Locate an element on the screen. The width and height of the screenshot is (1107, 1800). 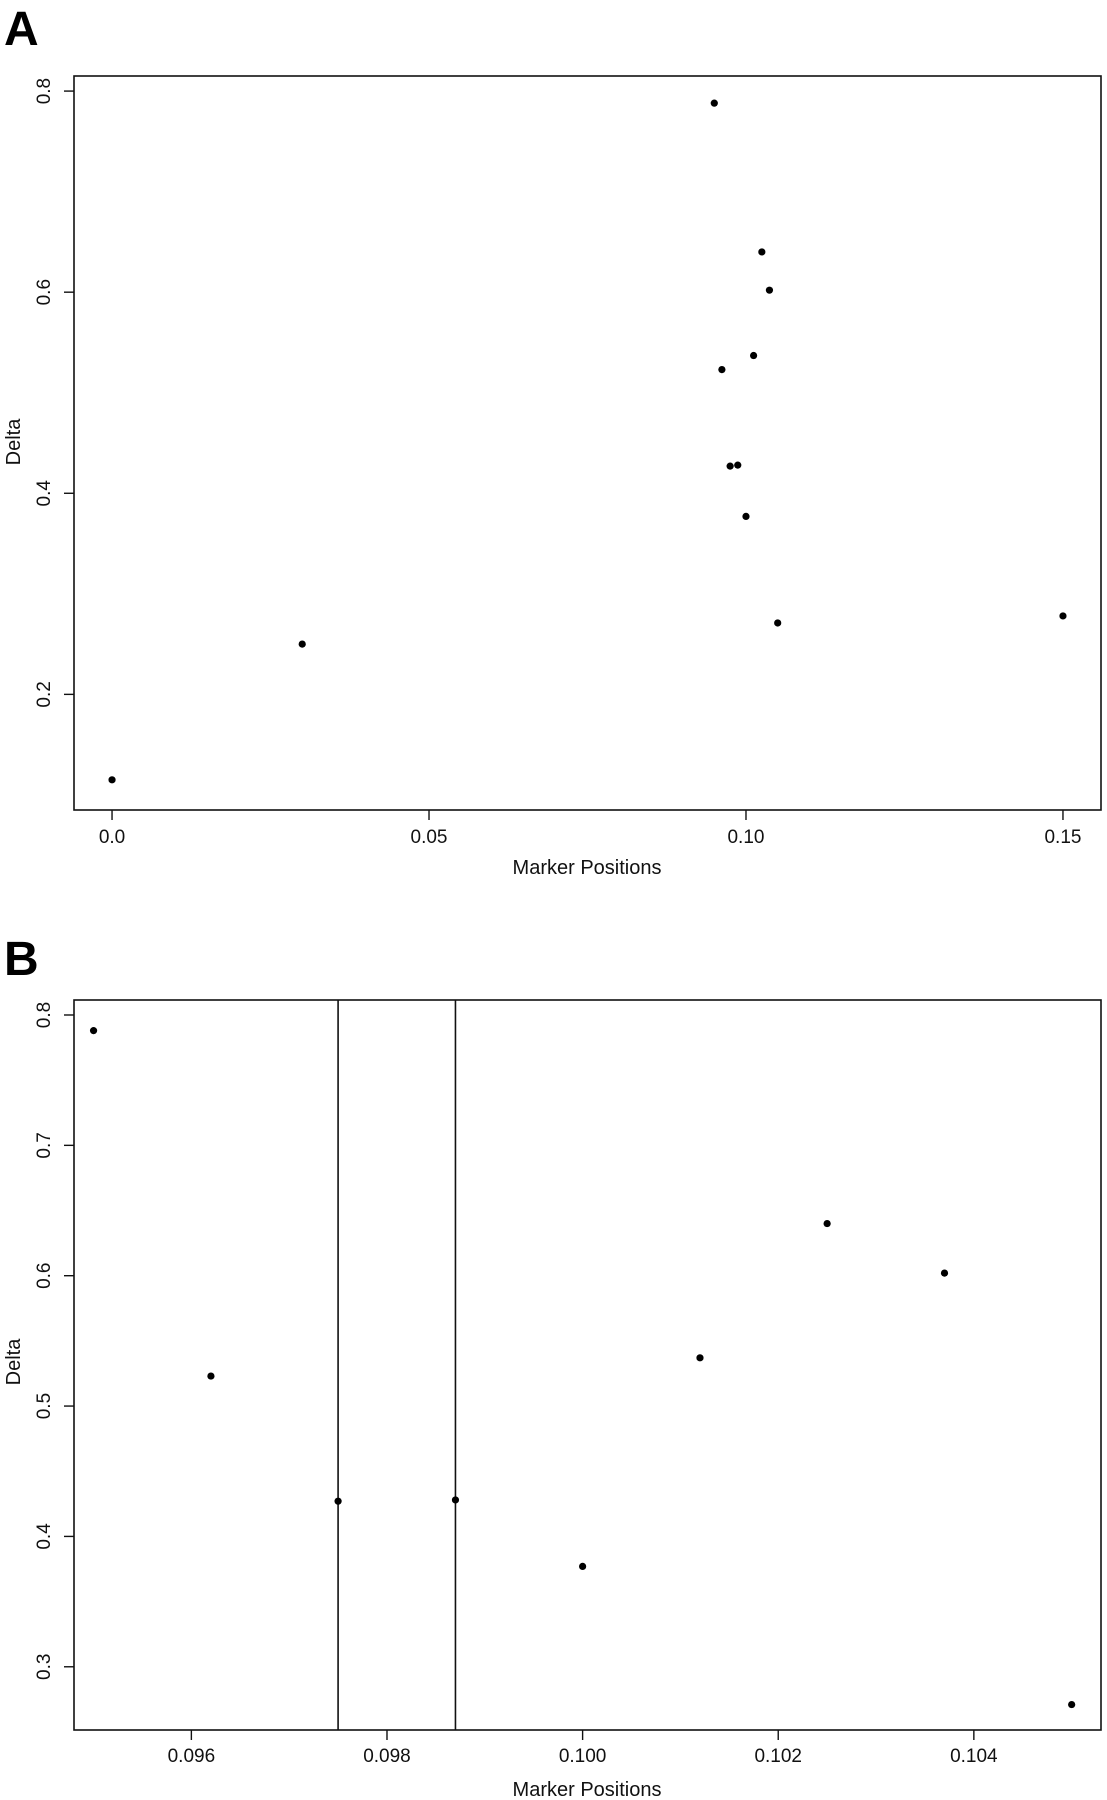
y-tick-label: 0.5 is located at coordinates (44, 1406).